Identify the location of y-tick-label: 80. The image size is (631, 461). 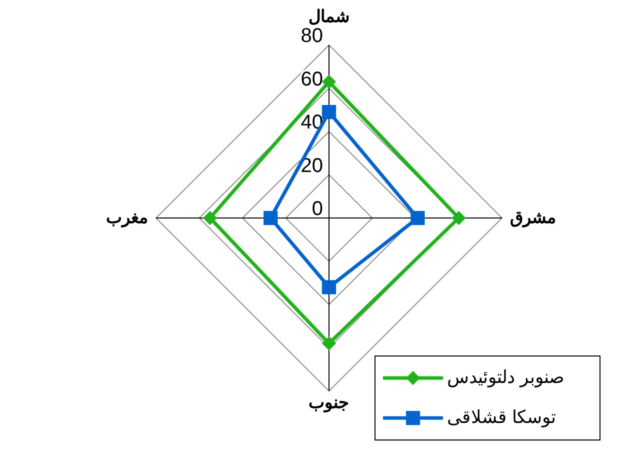
(311, 36).